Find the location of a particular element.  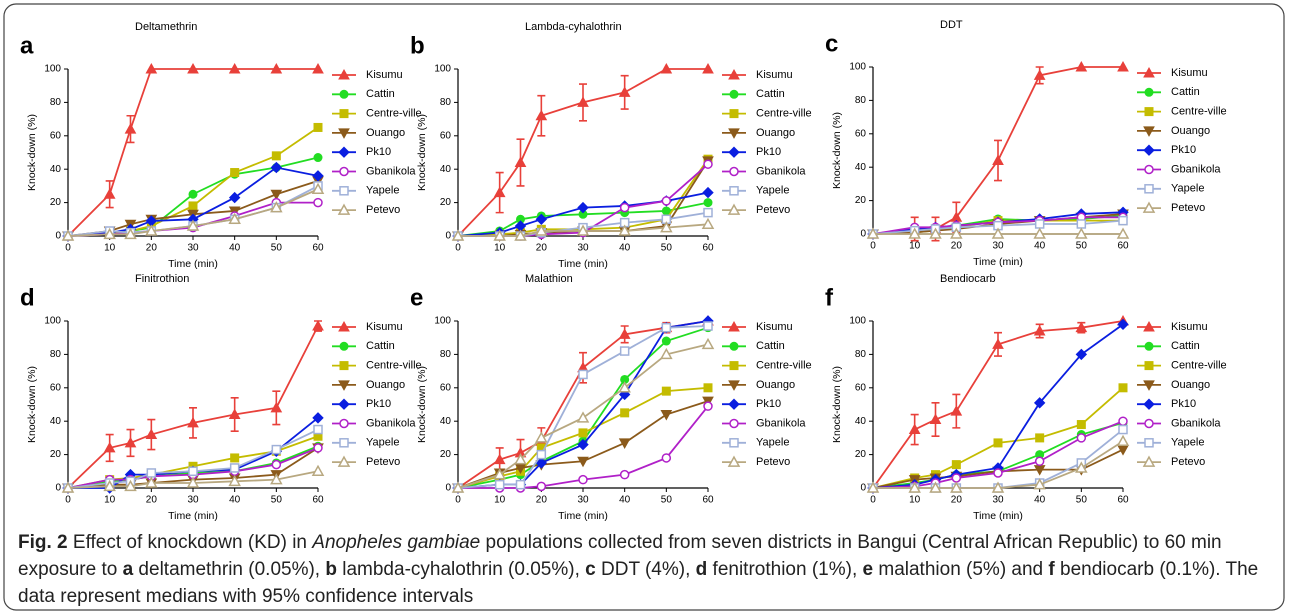

panel-label: e is located at coordinates (416, 297).